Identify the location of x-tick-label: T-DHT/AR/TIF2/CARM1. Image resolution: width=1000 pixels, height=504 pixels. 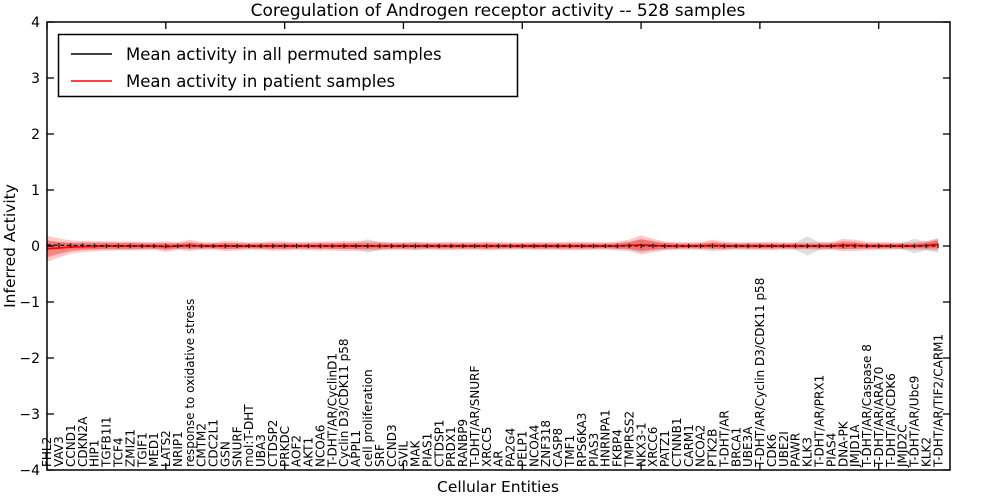
(938, 401).